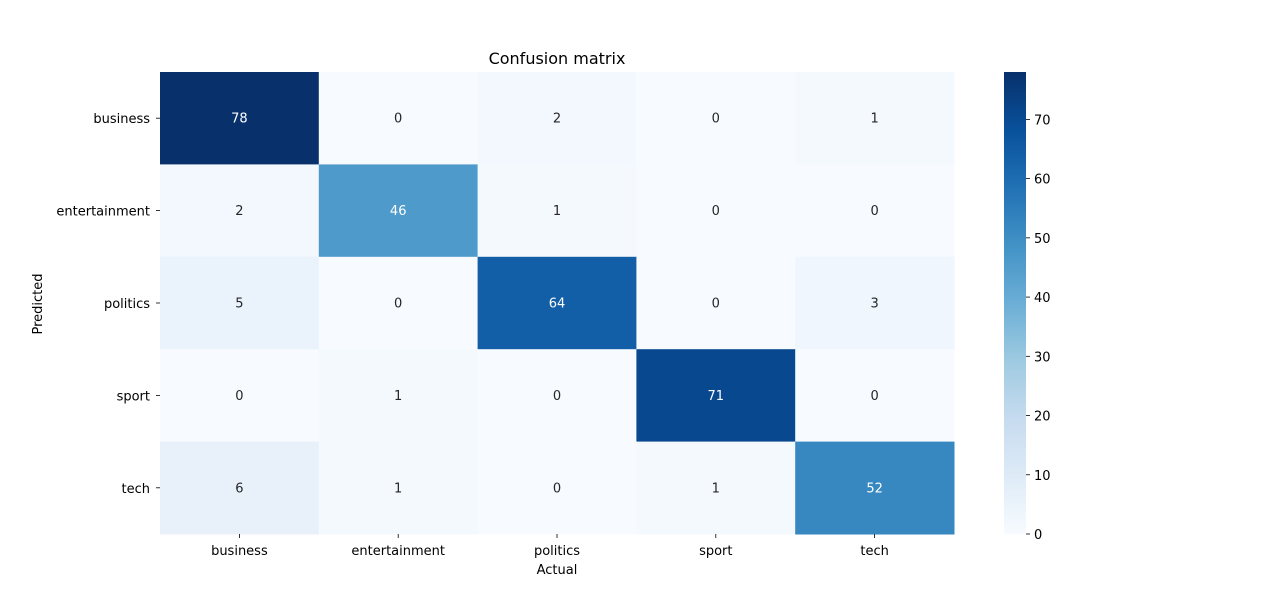 The image size is (1280, 600). Describe the element at coordinates (1042, 357) in the screenshot. I see `colorbar-tick-label: 30` at that location.